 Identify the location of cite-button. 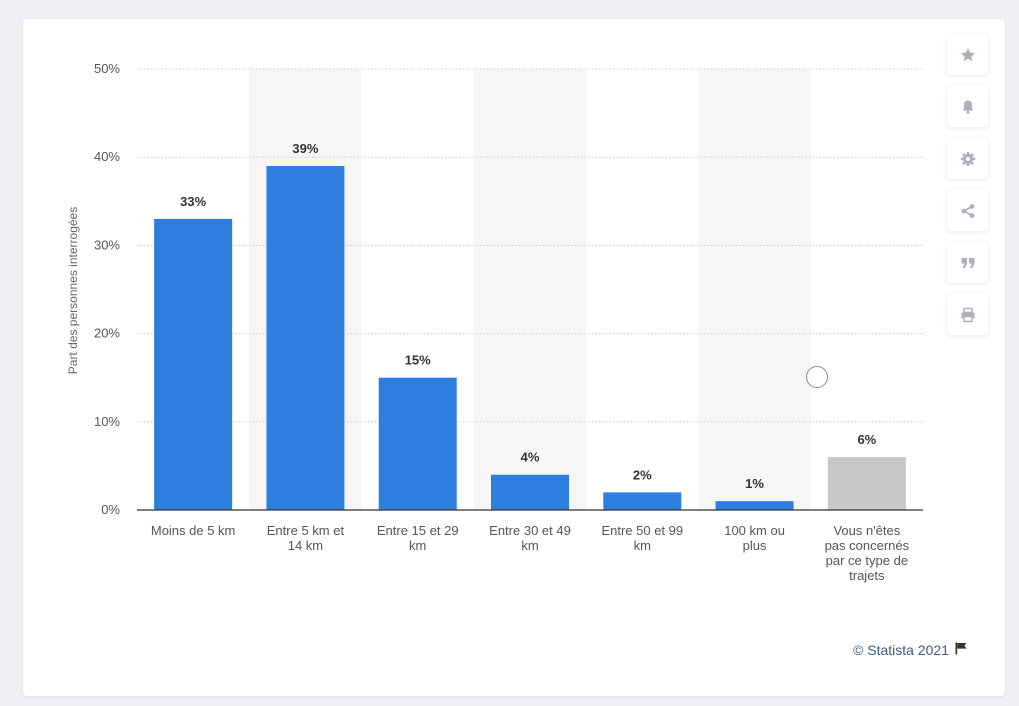
(967, 262).